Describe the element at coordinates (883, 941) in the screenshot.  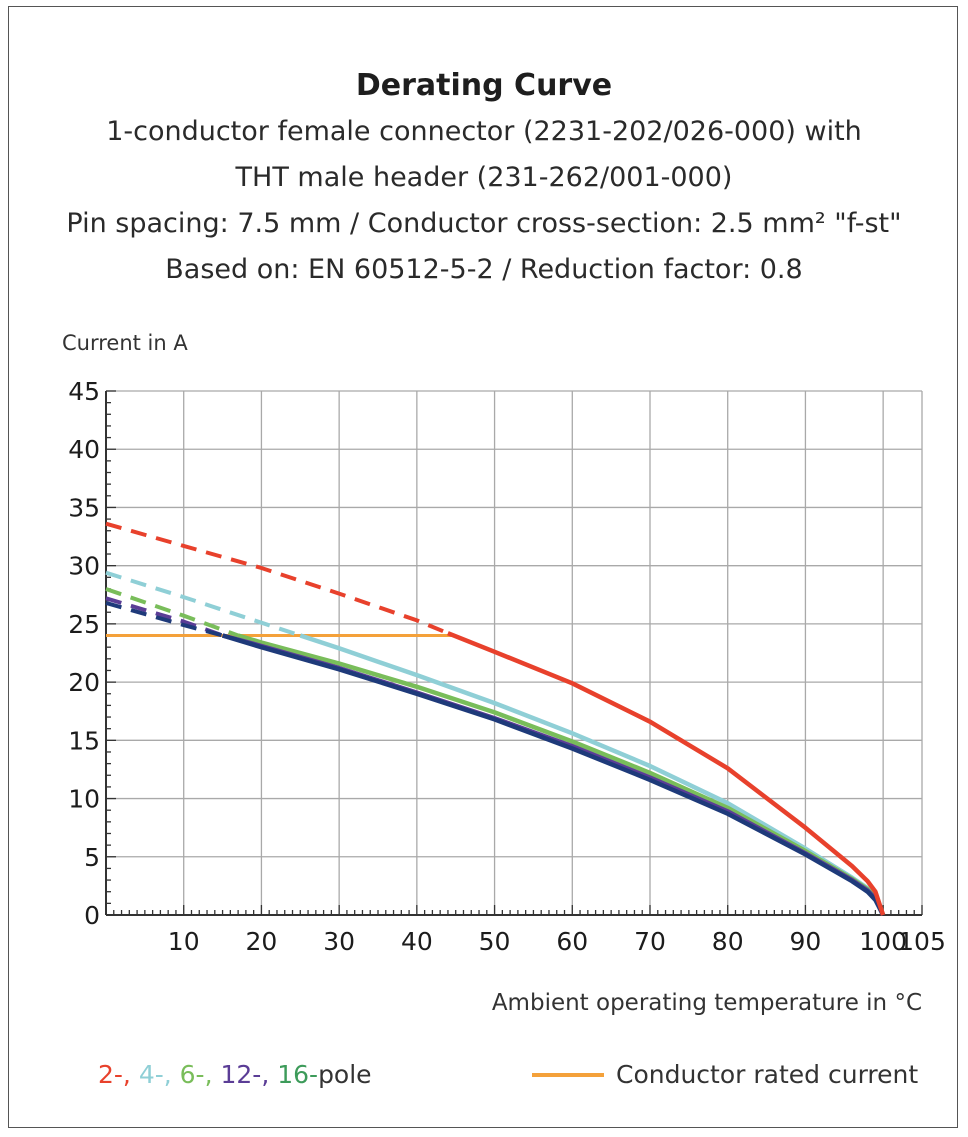
I see `x-tick-label-100: 100` at that location.